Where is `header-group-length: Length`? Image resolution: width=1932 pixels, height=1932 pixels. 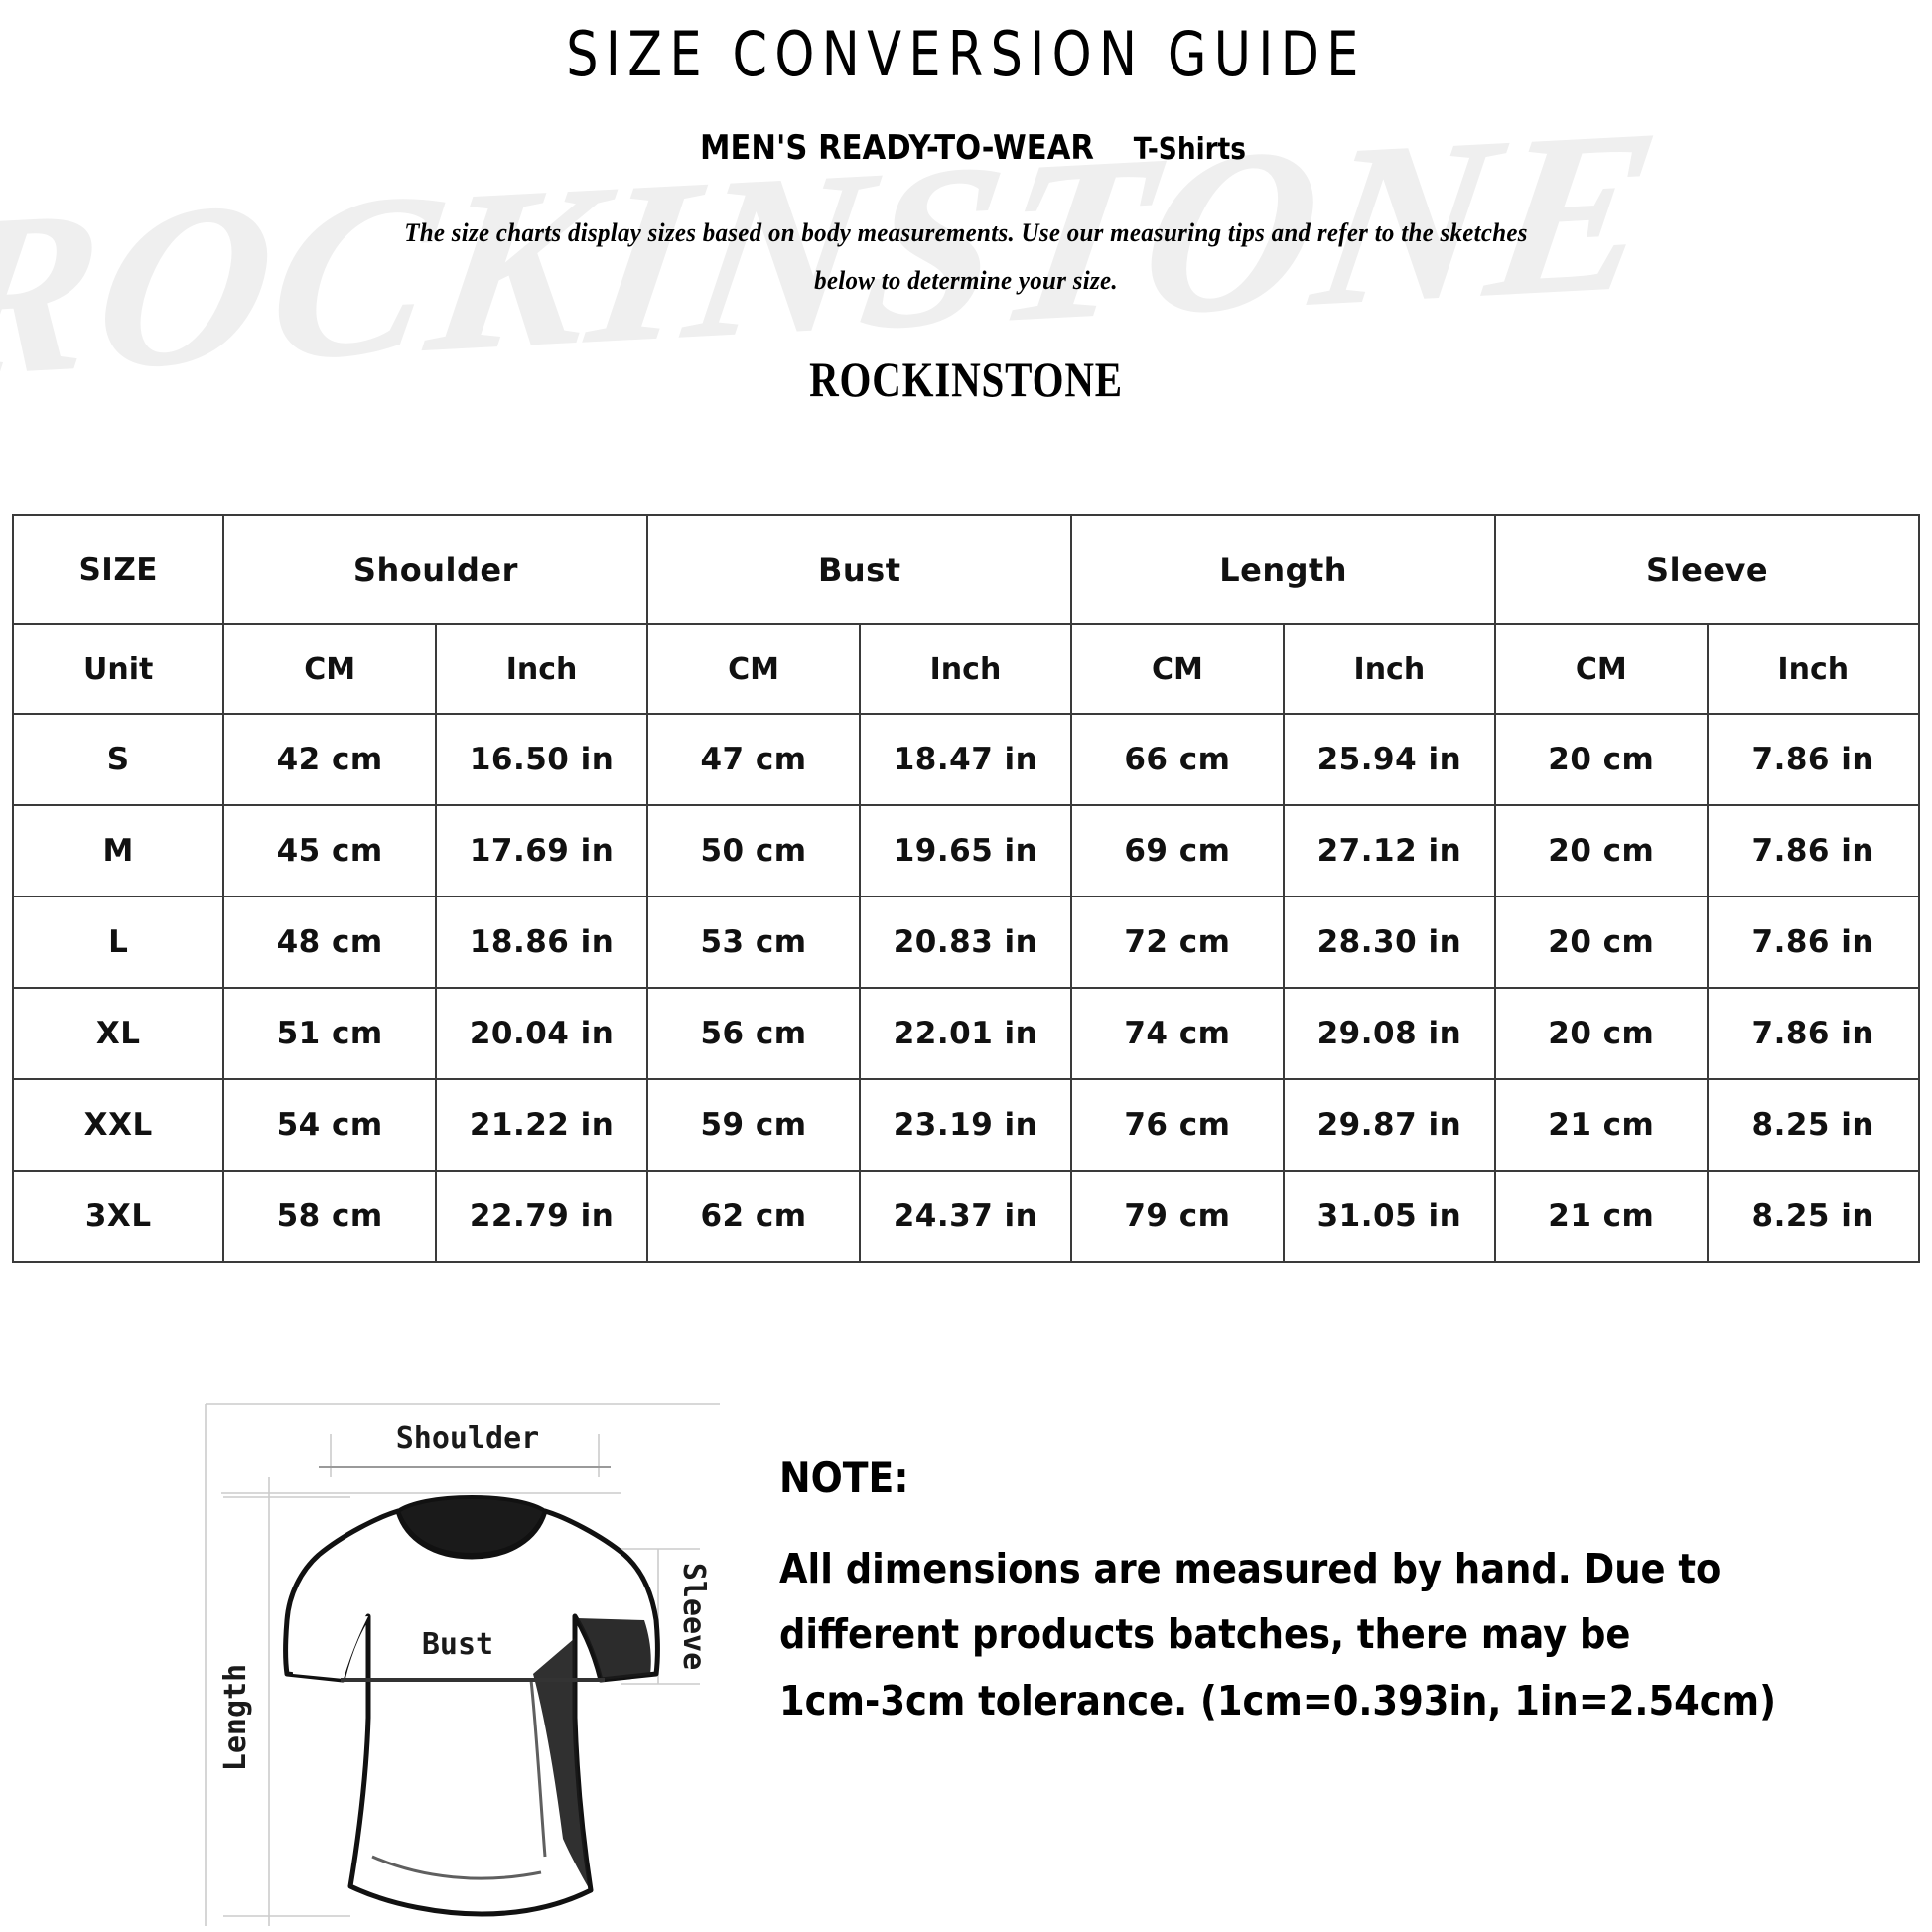 header-group-length: Length is located at coordinates (1284, 569).